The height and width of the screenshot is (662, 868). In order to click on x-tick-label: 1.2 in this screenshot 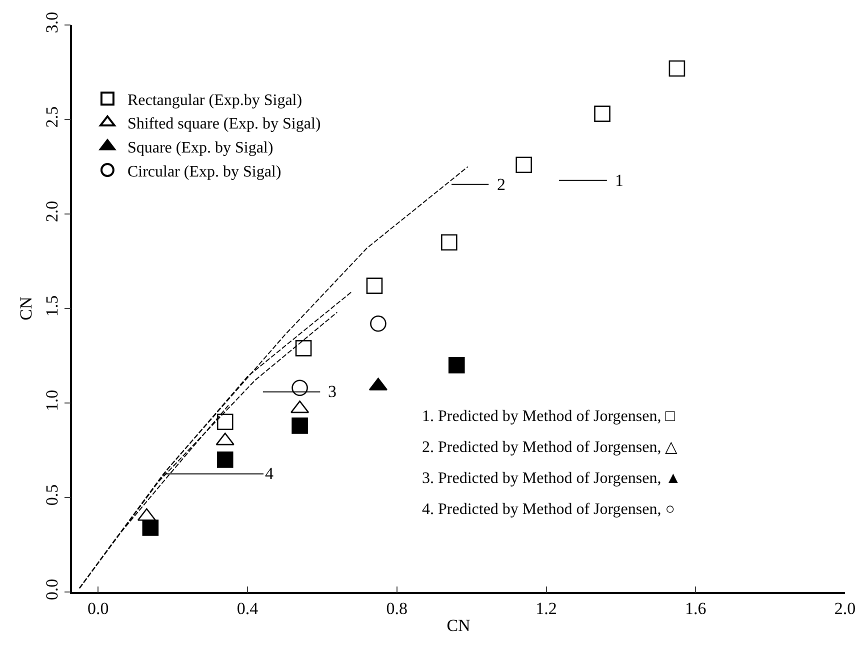, I will do `click(546, 608)`.